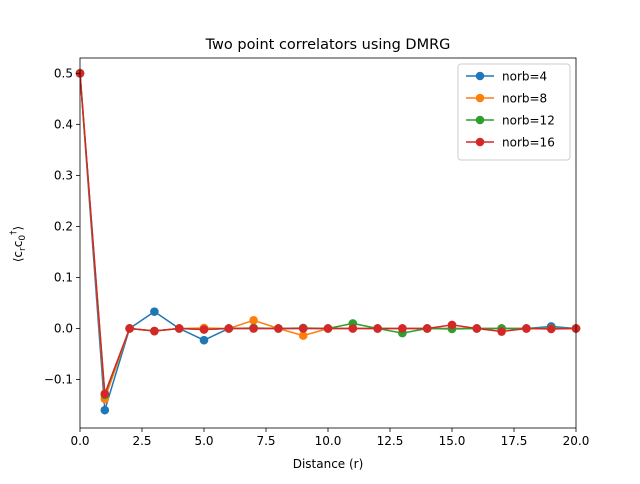  Describe the element at coordinates (328, 464) in the screenshot. I see `x-axis-label: Distance (r)` at that location.